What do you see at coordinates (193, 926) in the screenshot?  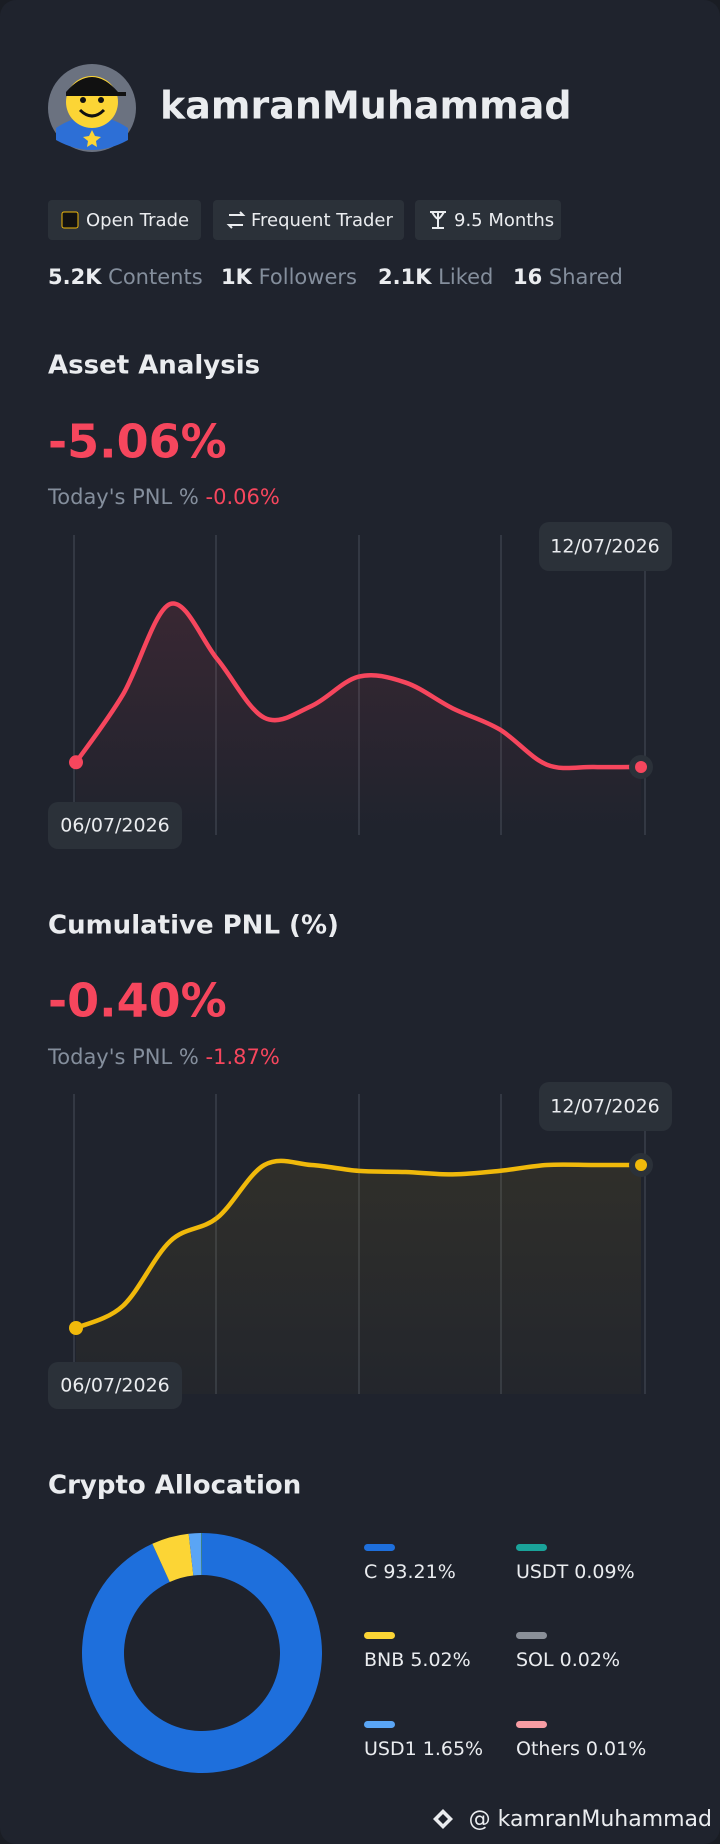 I see `section-title: Cumulative PNL (%)` at bounding box center [193, 926].